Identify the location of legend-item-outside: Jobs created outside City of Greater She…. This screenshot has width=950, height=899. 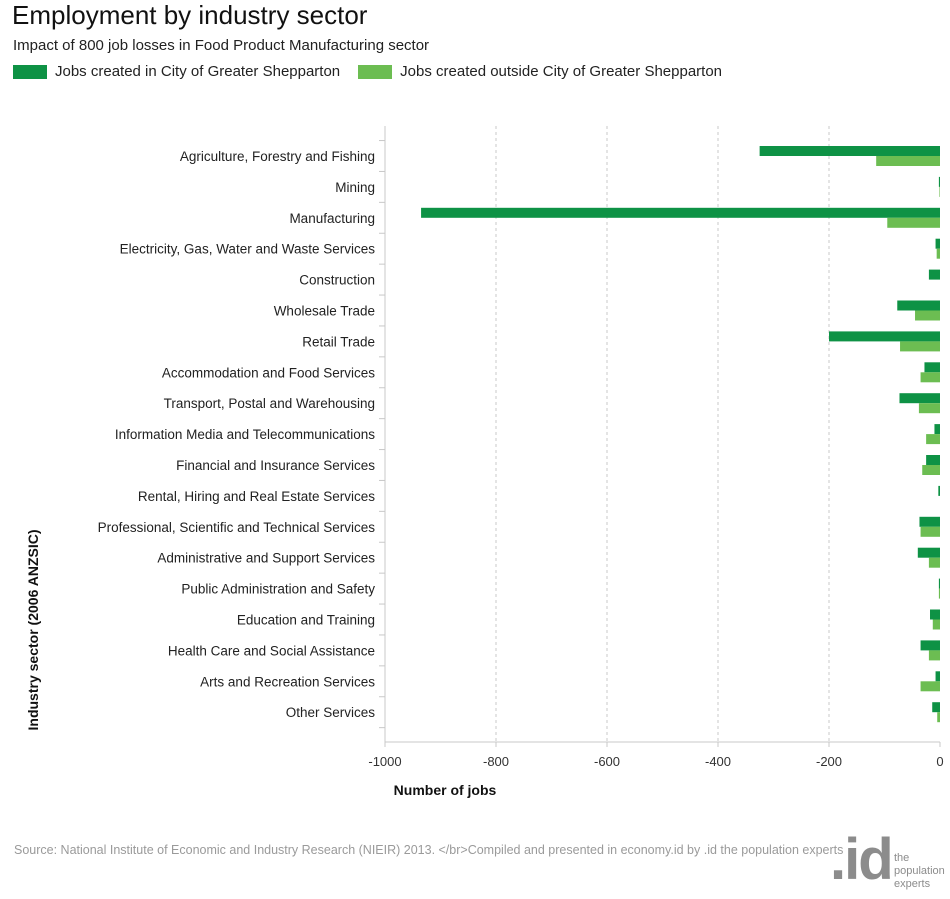
(540, 71).